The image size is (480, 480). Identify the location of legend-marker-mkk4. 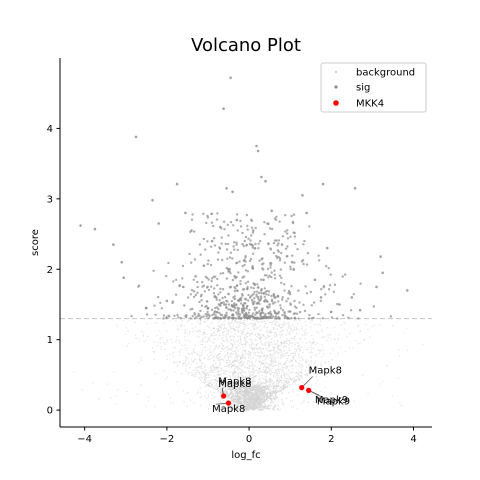
(336, 103).